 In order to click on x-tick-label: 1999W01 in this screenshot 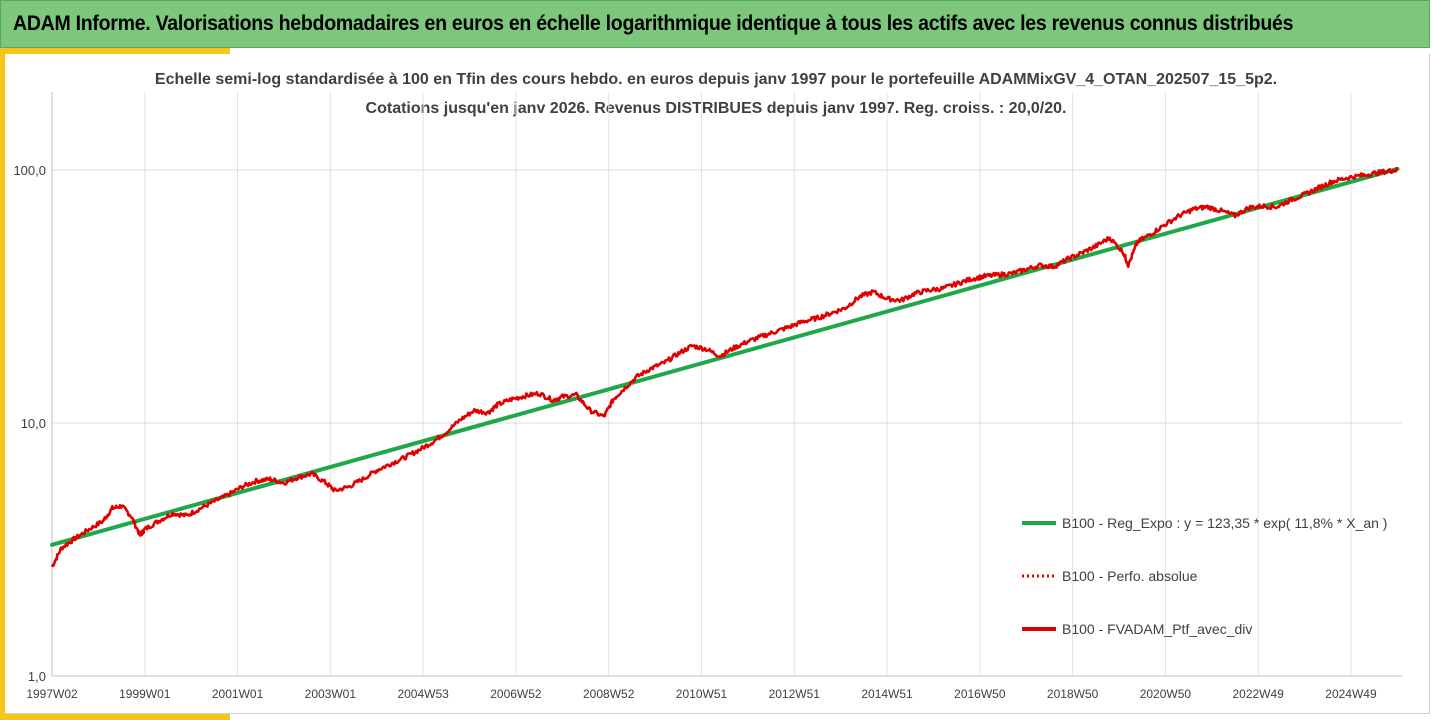, I will do `click(145, 694)`.